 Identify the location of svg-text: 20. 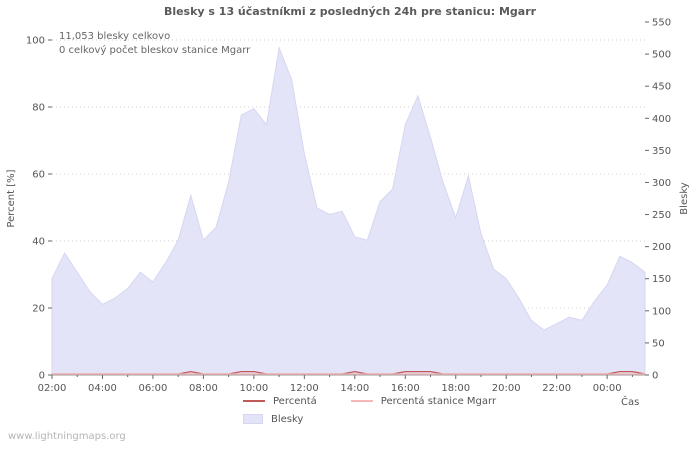
(38, 309).